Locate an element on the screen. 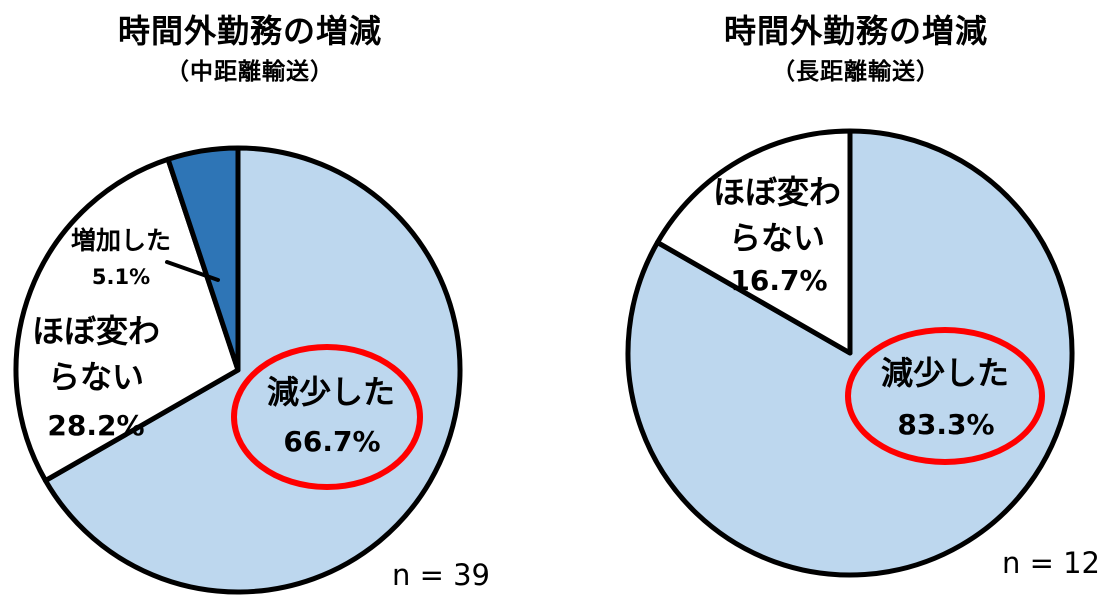 This screenshot has height=602, width=1106. chart-subtitle: （中距離輸送） is located at coordinates (250, 72).